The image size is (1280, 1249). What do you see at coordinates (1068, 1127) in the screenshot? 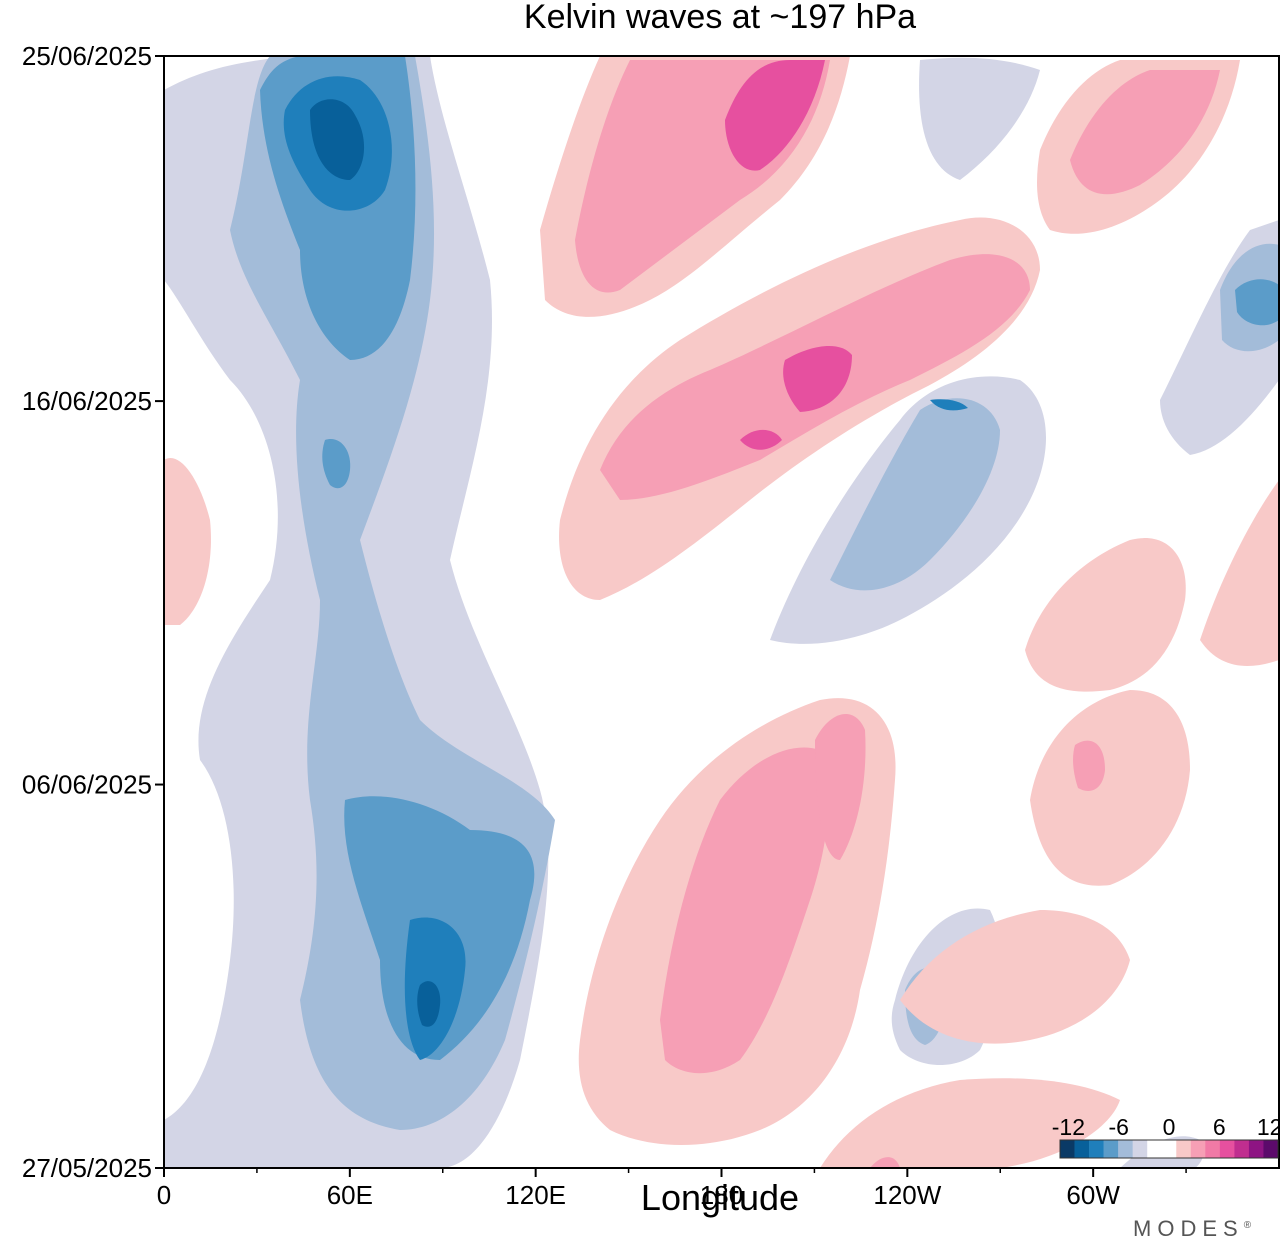
I see `colorbar-label: -12` at bounding box center [1068, 1127].